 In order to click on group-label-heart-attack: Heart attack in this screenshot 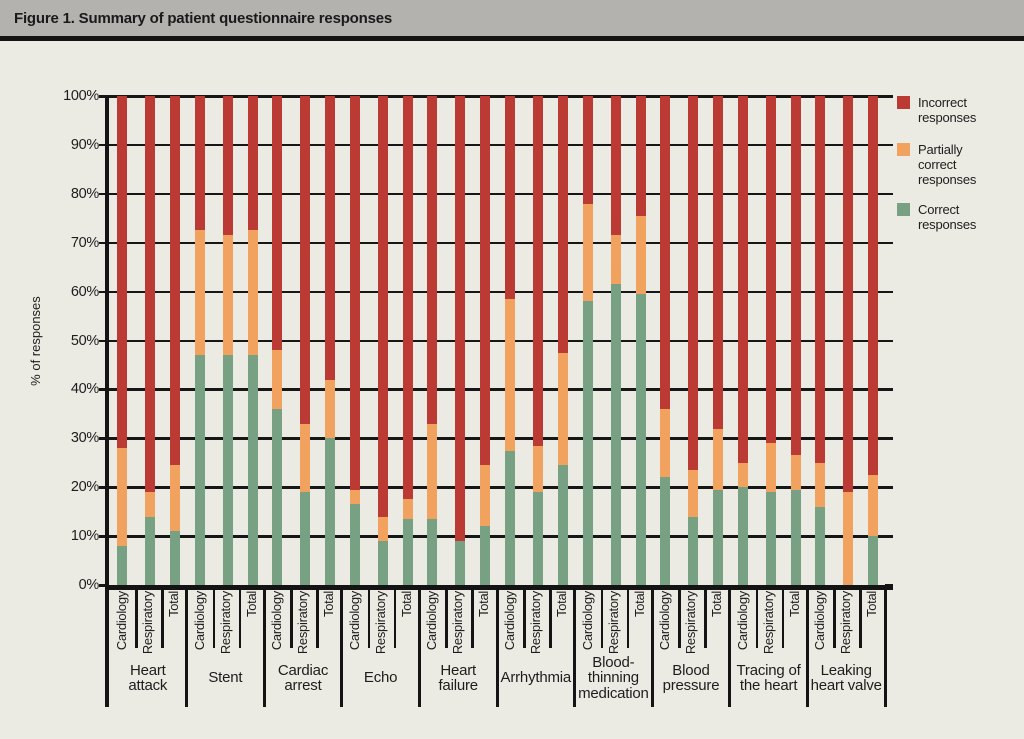, I will do `click(148, 677)`.